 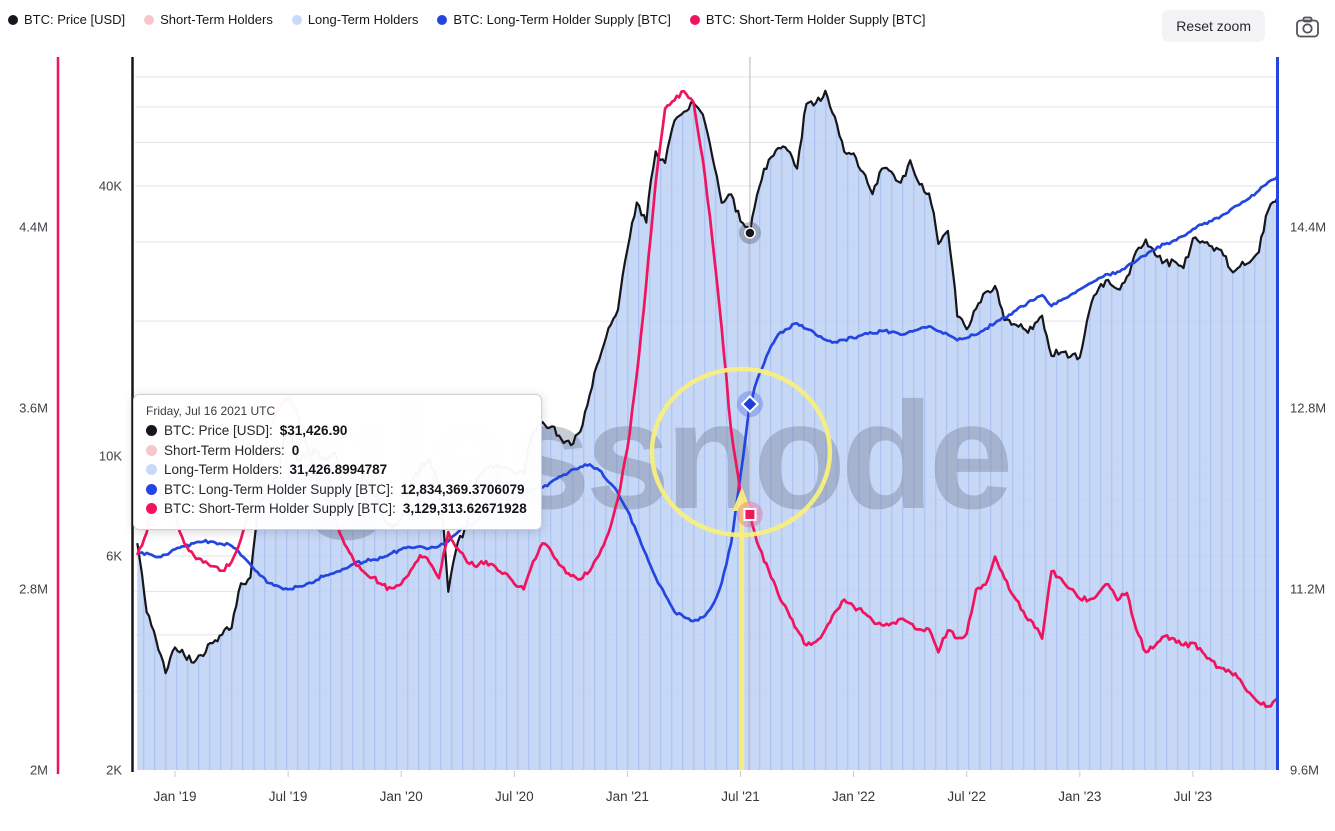 I want to click on x-axis-tick-label: Jul '21, so click(x=740, y=796).